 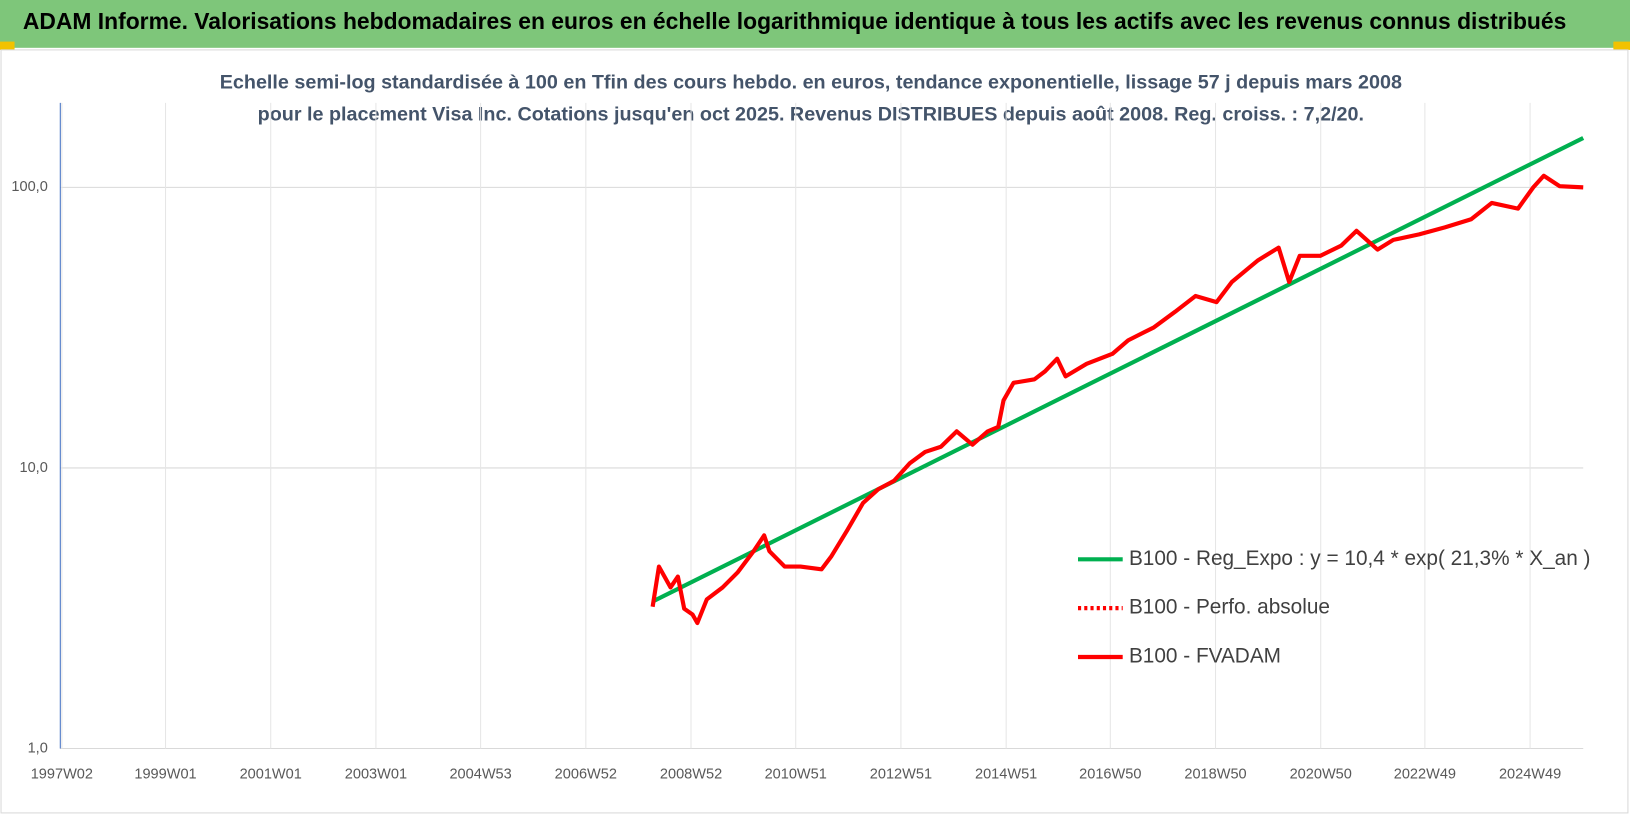 I want to click on x-tick-label: 2012W51, so click(x=901, y=774).